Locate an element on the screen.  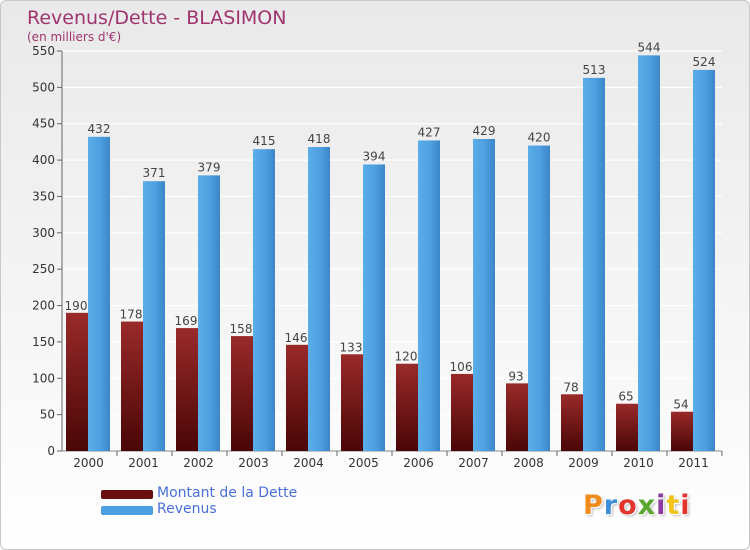
data-label-revenus: 415 is located at coordinates (264, 141).